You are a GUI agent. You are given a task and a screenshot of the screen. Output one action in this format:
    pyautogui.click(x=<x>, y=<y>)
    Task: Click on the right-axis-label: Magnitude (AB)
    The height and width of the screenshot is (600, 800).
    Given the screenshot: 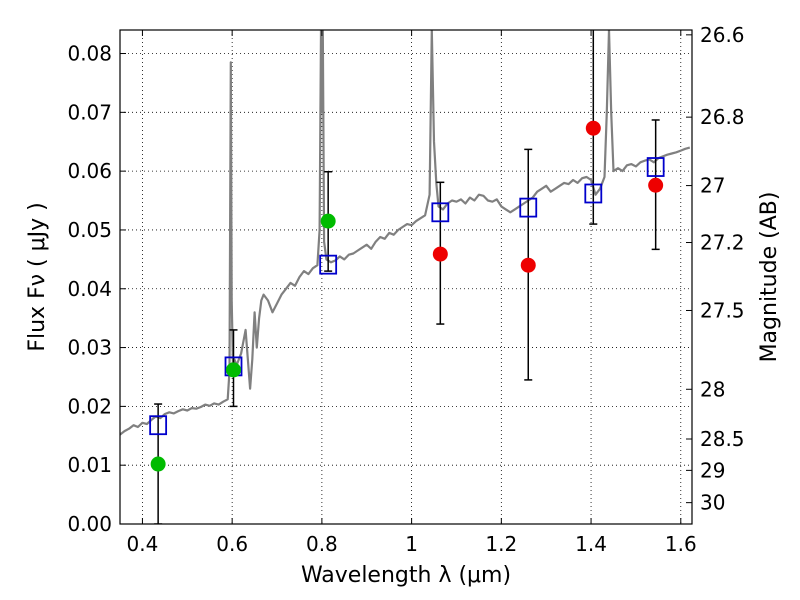 What is the action you would take?
    pyautogui.click(x=769, y=277)
    